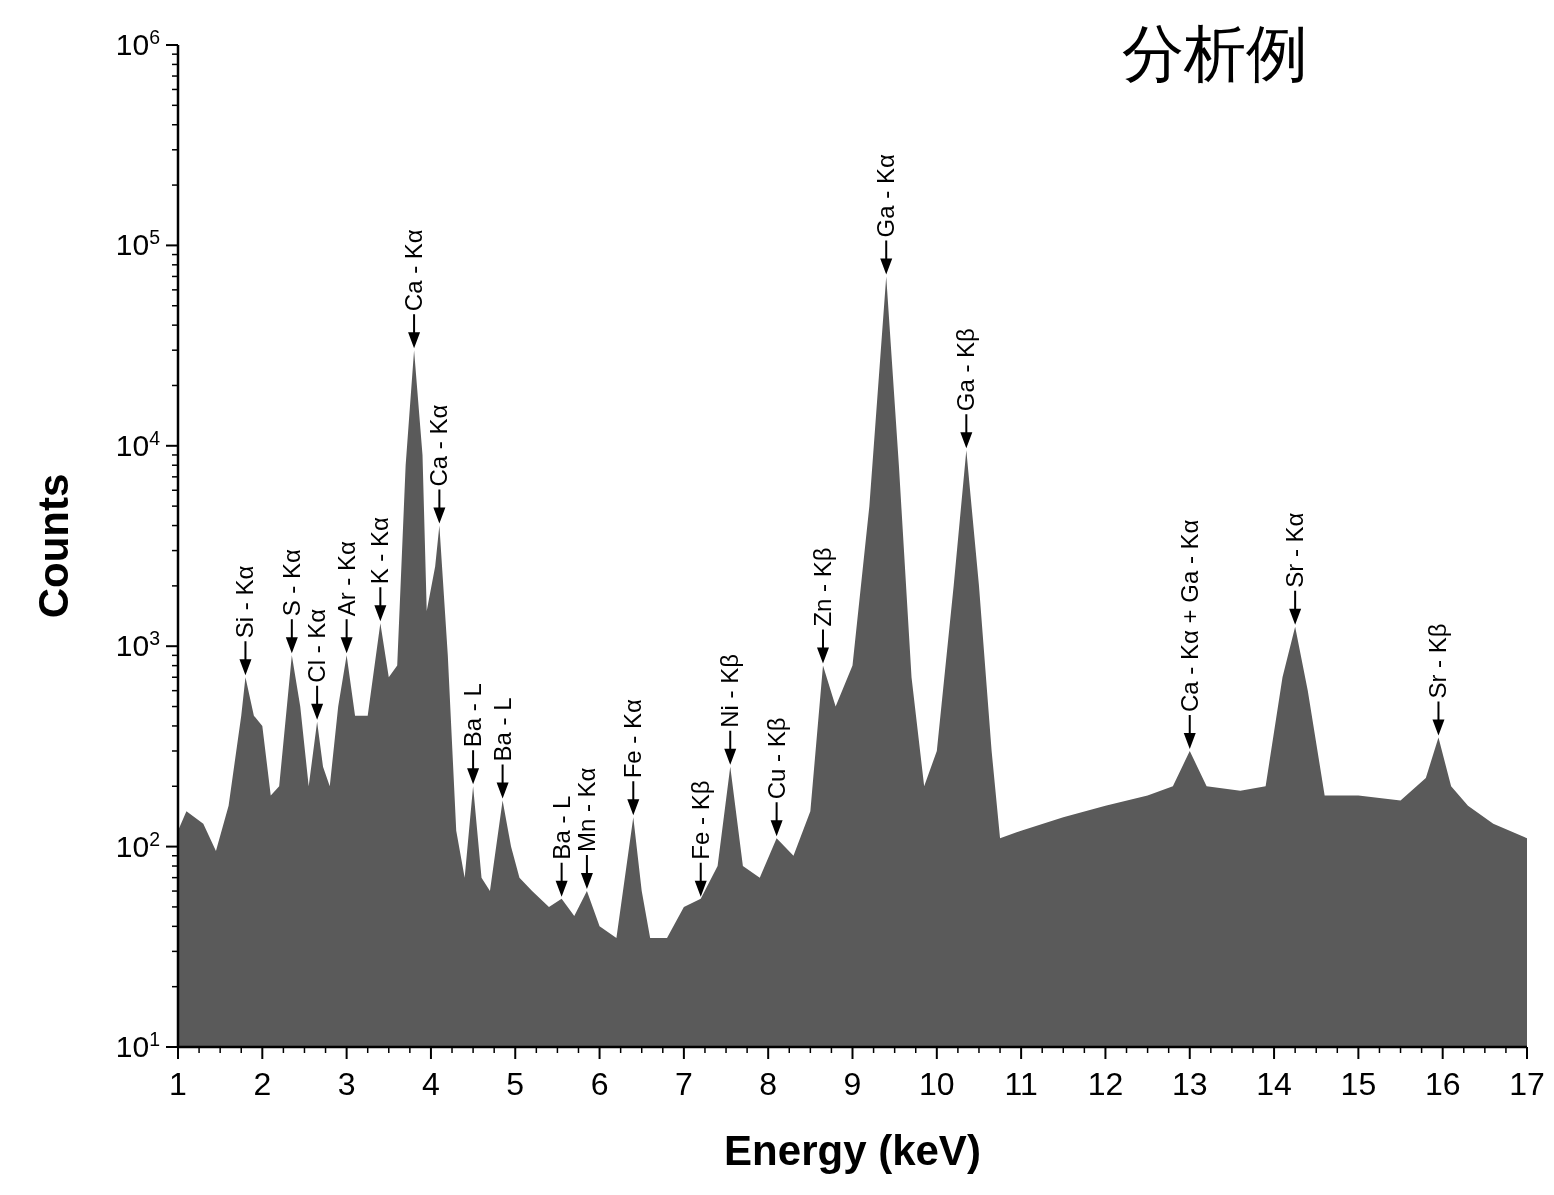 This screenshot has width=1554, height=1195. I want to click on x-tick-label: 16, so click(1442, 1084).